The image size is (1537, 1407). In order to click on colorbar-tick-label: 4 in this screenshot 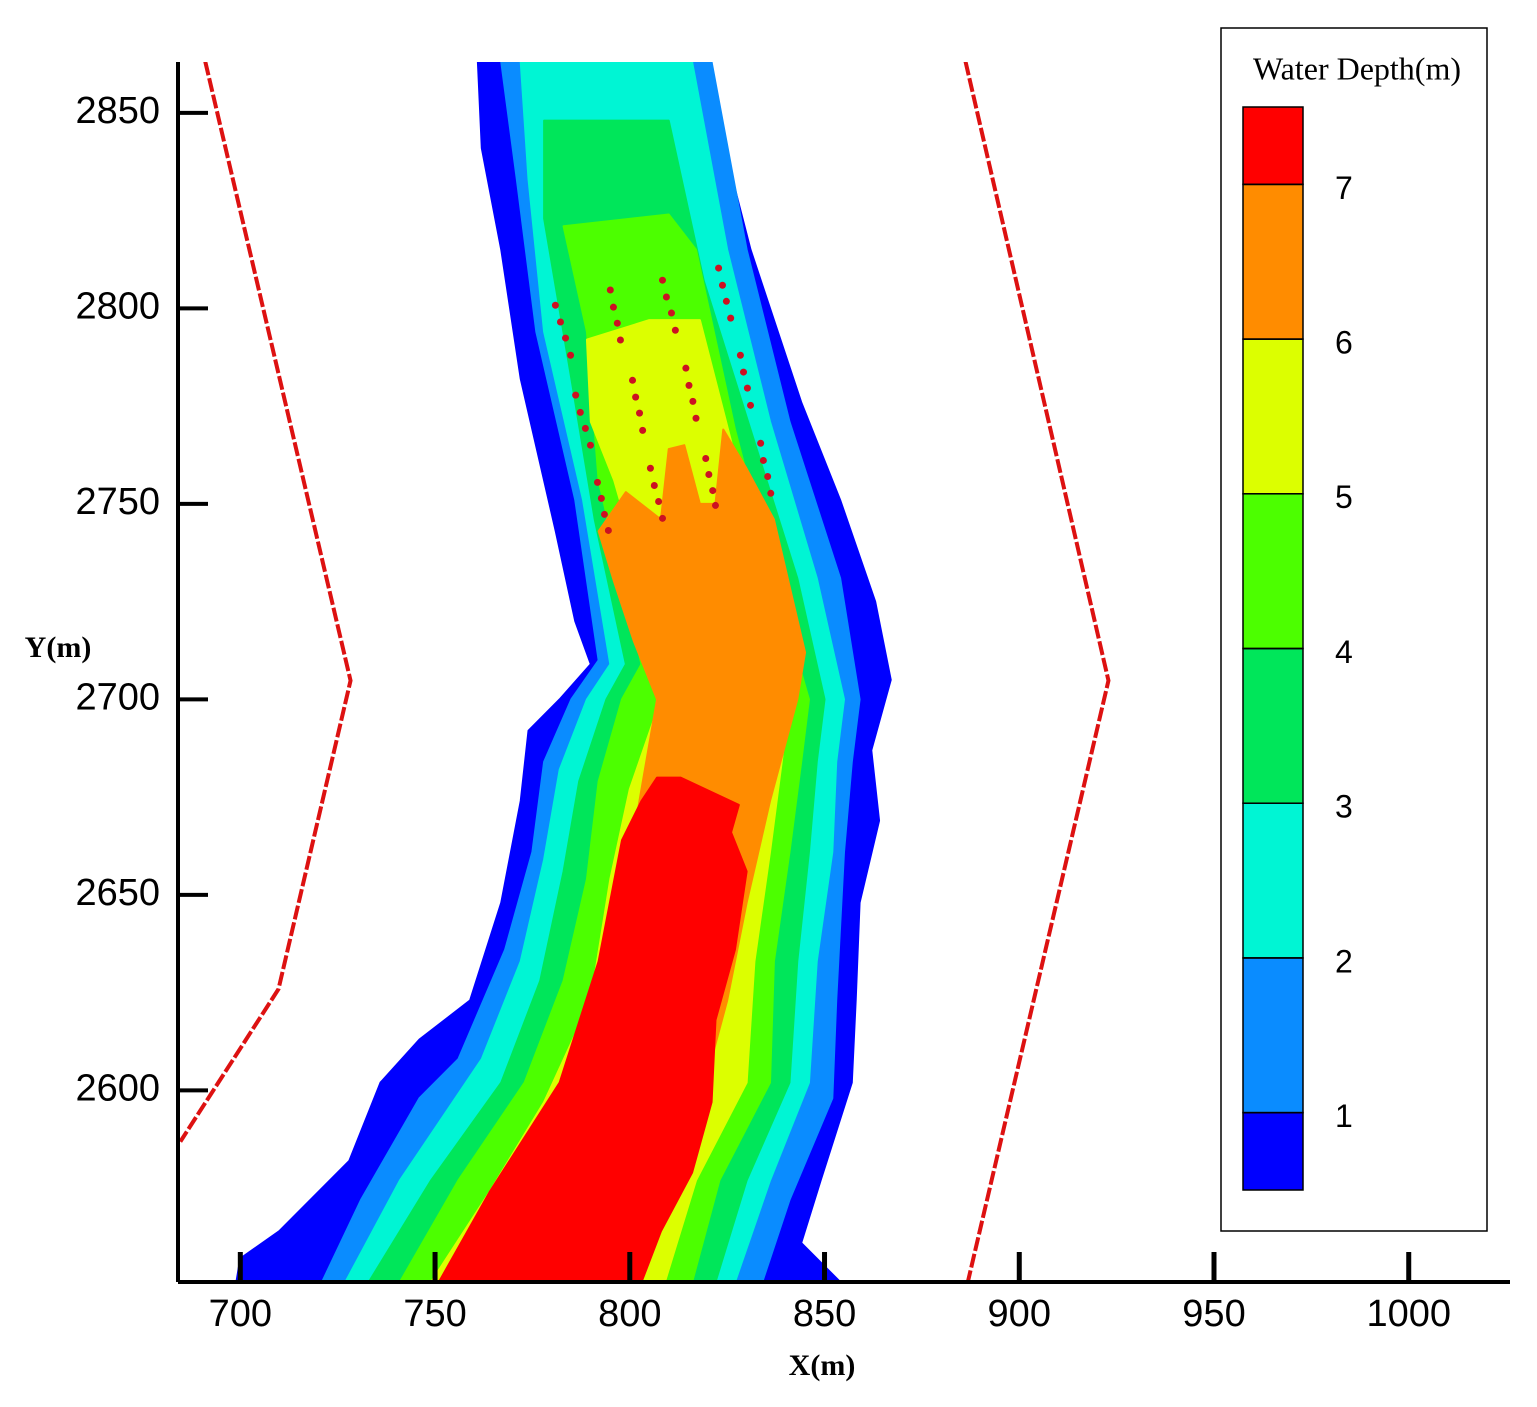, I will do `click(1344, 652)`.